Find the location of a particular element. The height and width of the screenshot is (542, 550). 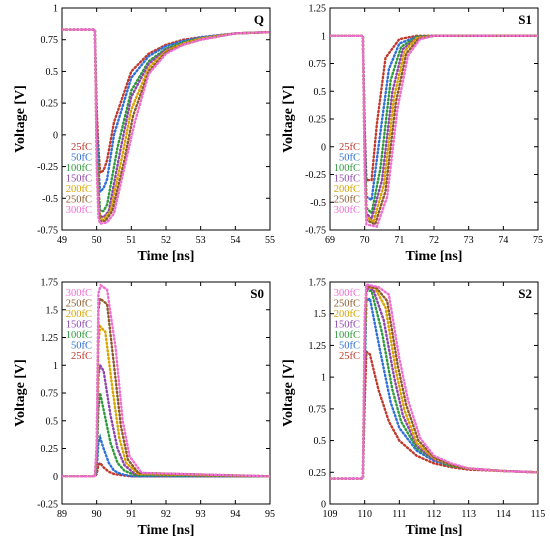

x-tick-label: 73 is located at coordinates (469, 240).